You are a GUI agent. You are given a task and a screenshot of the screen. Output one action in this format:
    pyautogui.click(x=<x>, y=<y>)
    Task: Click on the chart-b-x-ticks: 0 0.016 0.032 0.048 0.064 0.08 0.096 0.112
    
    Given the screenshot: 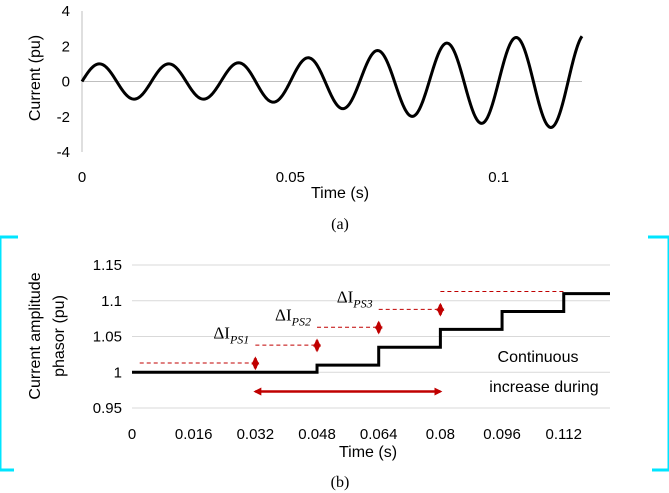 What is the action you would take?
    pyautogui.click(x=355, y=434)
    